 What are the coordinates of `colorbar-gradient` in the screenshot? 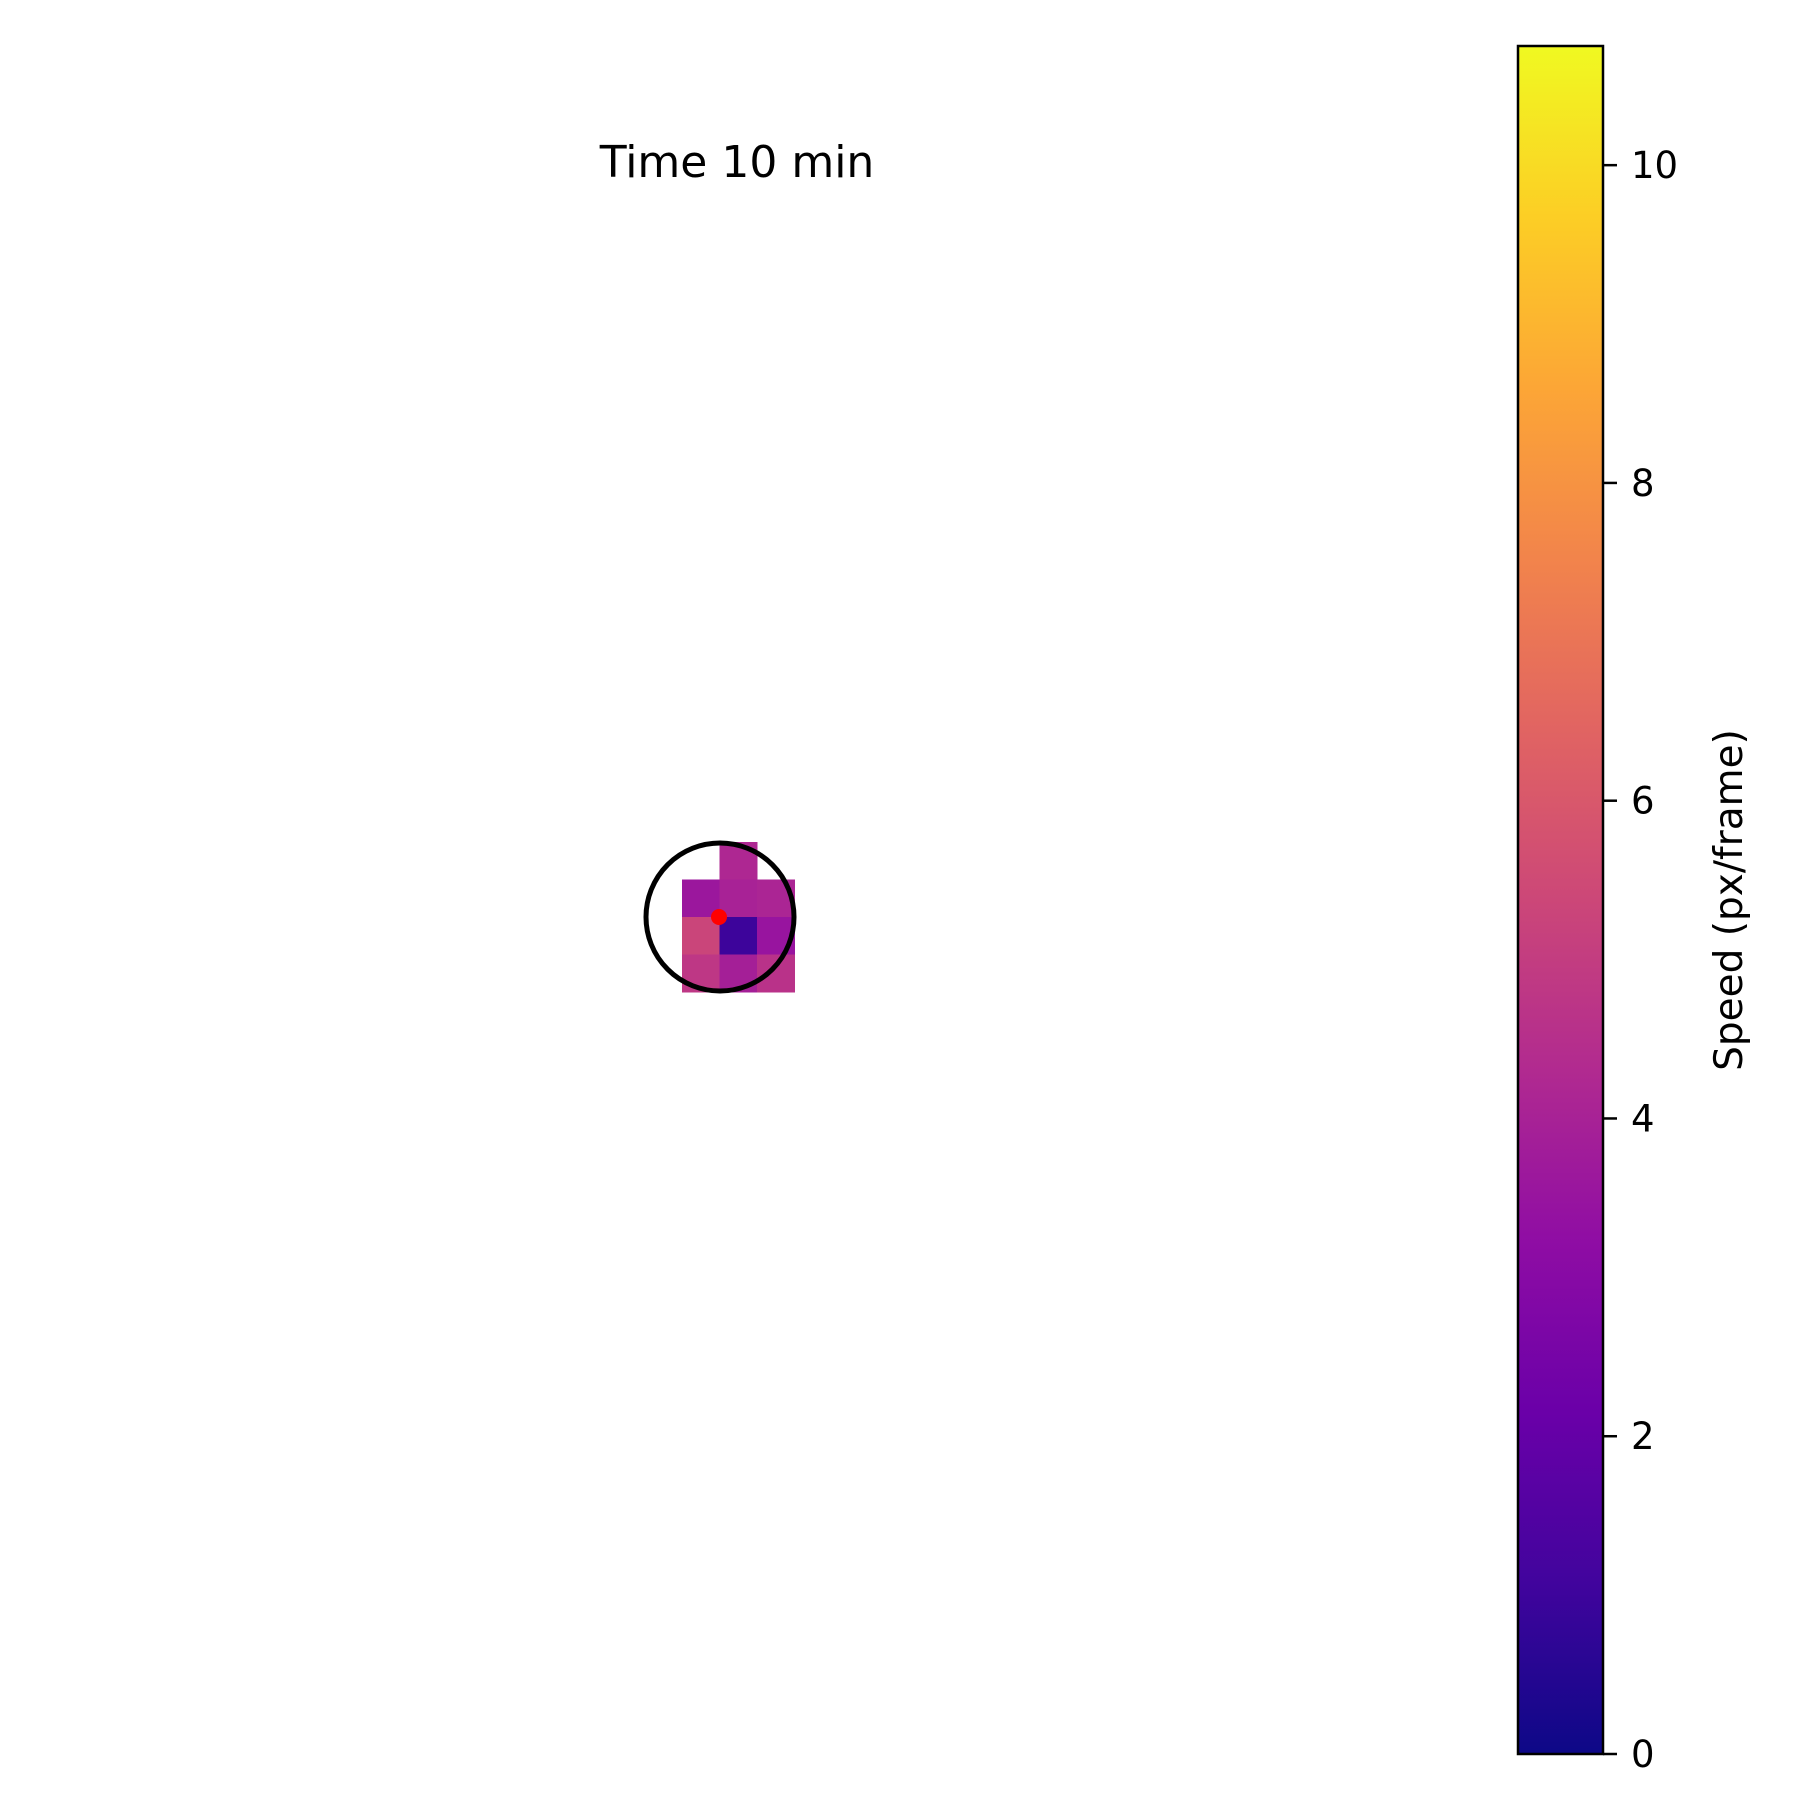 It's located at (1560, 900).